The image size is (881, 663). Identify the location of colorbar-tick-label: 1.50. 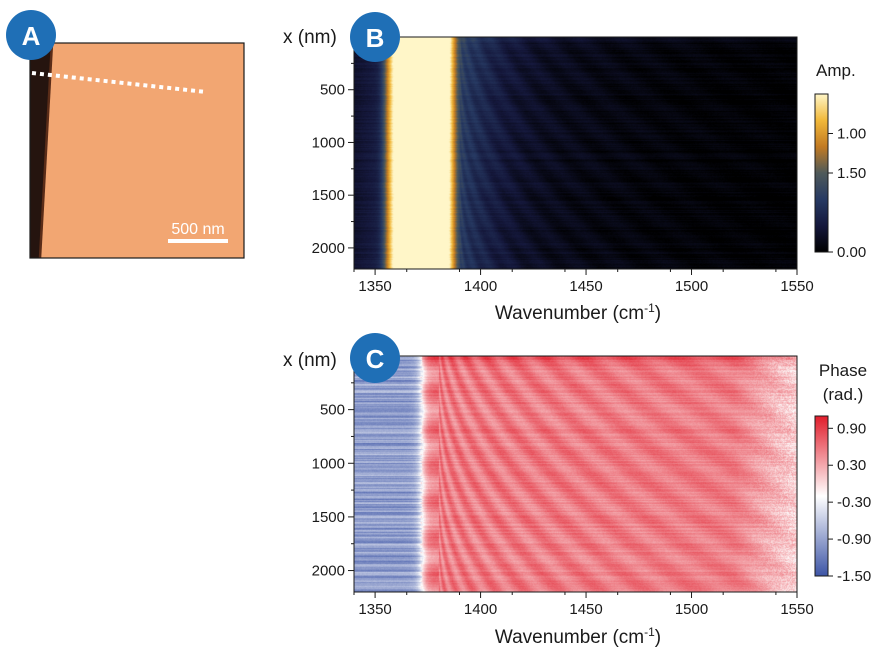
(851, 173).